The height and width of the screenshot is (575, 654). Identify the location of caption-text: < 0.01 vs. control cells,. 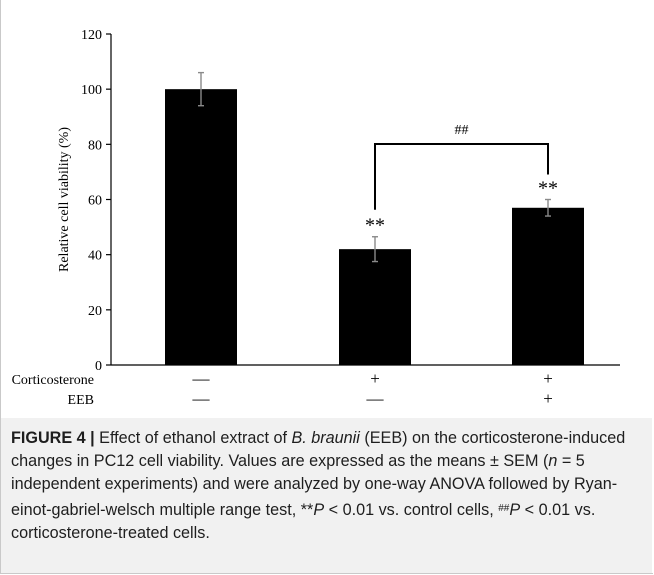
(411, 509).